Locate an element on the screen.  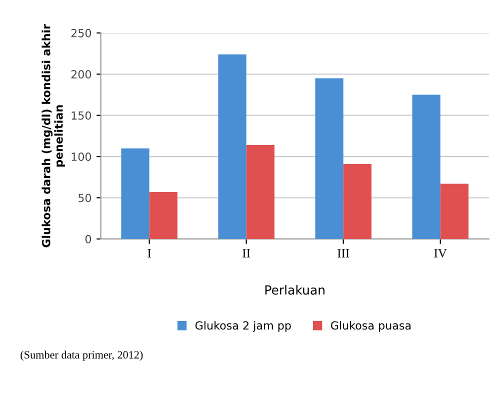
y-tick-label: 50 is located at coordinates (85, 198).